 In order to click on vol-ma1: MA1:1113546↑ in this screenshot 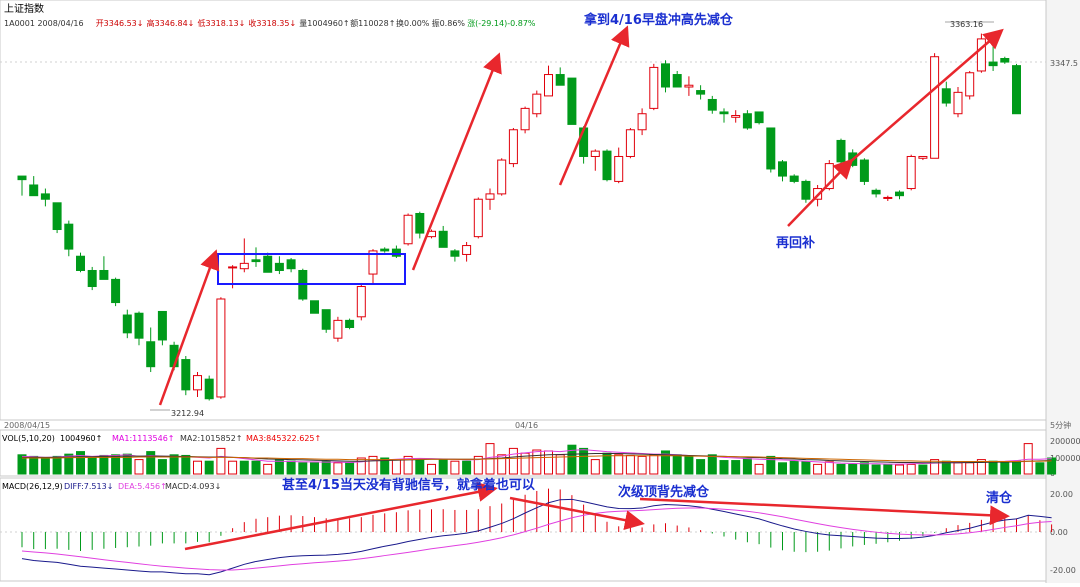, I will do `click(143, 438)`.